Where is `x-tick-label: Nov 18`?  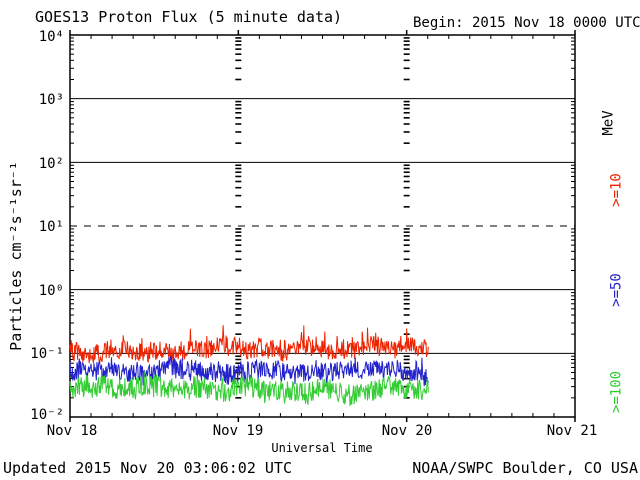 x-tick-label: Nov 18 is located at coordinates (72, 431).